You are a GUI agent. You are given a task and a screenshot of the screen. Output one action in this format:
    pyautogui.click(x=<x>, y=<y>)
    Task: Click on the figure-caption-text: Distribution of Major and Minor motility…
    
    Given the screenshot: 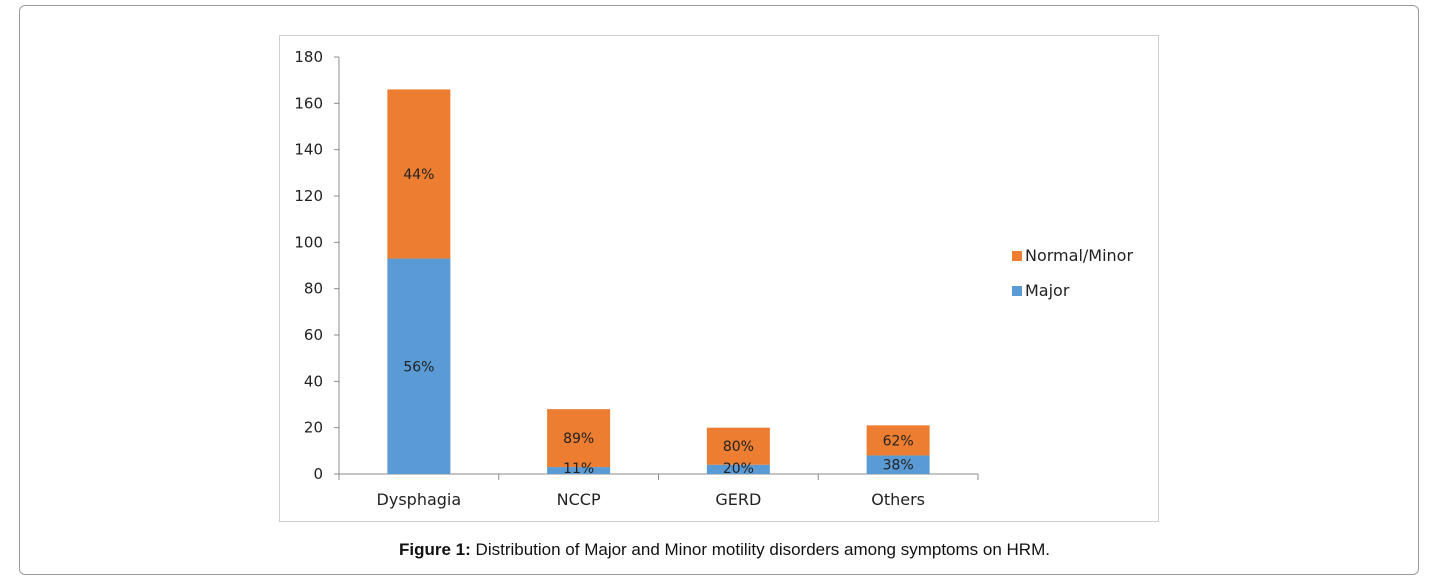 What is the action you would take?
    pyautogui.click(x=762, y=549)
    